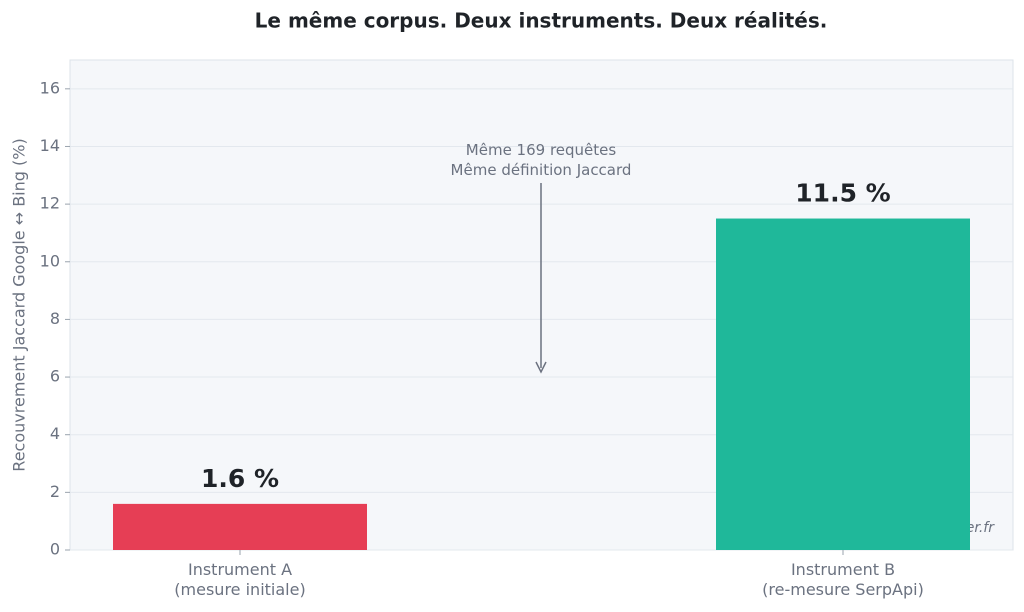 The width and height of the screenshot is (1024, 612). What do you see at coordinates (55, 549) in the screenshot?
I see `y-tick-label: 0` at bounding box center [55, 549].